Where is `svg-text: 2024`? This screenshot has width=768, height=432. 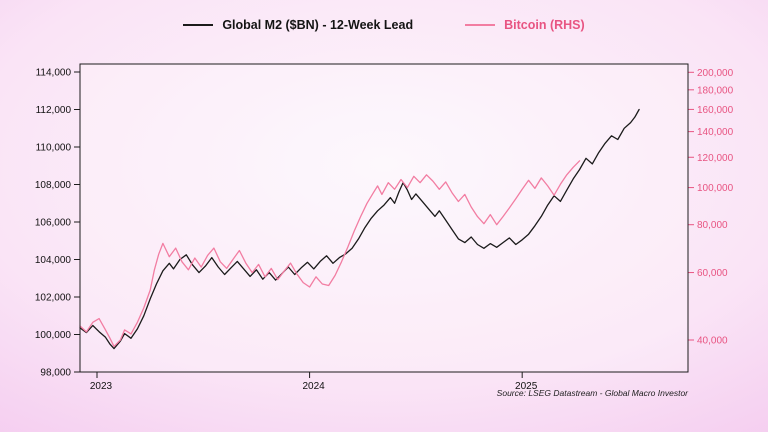 svg-text: 2024 is located at coordinates (313, 386).